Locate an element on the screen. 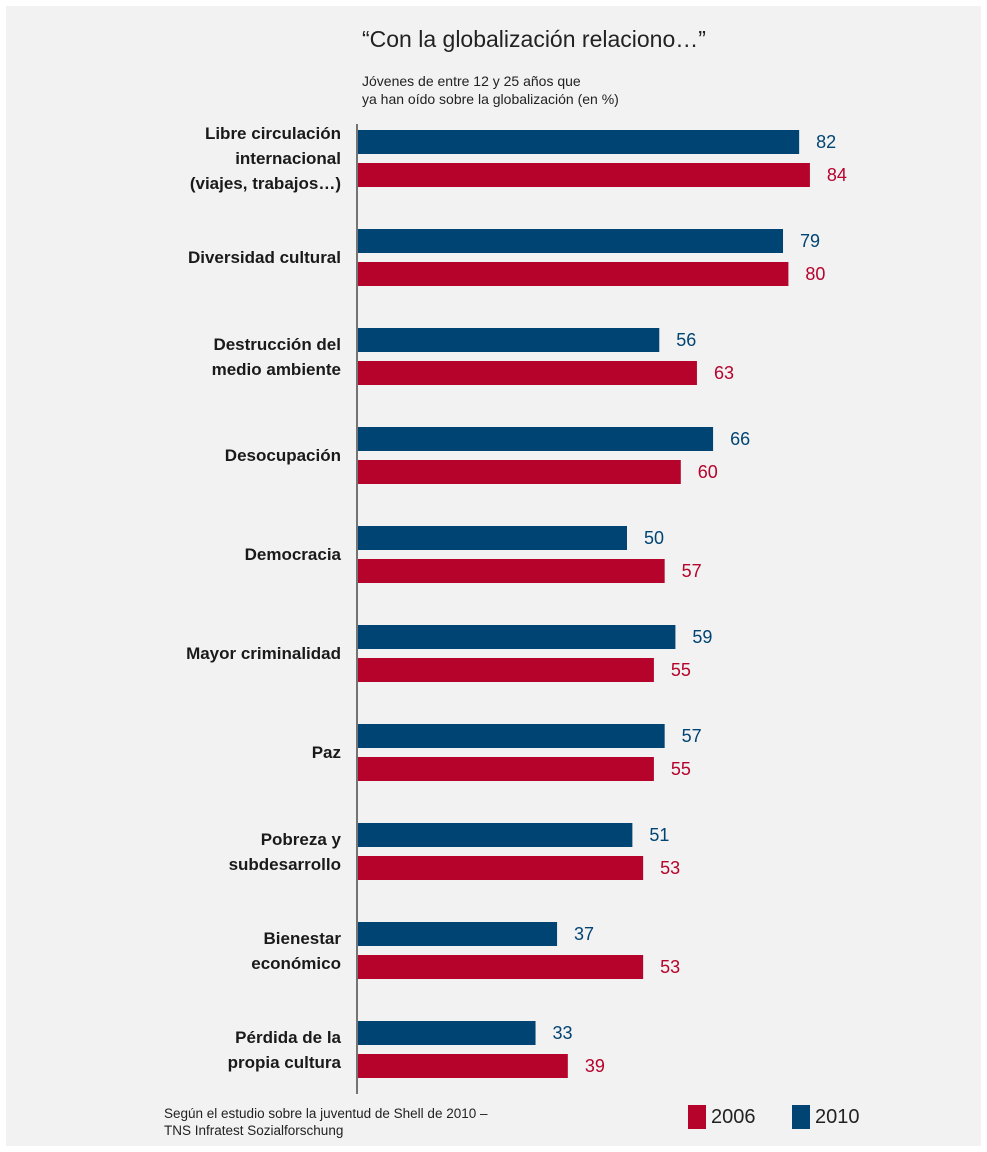 The image size is (987, 1152). category-label-6: Paz is located at coordinates (326, 752).